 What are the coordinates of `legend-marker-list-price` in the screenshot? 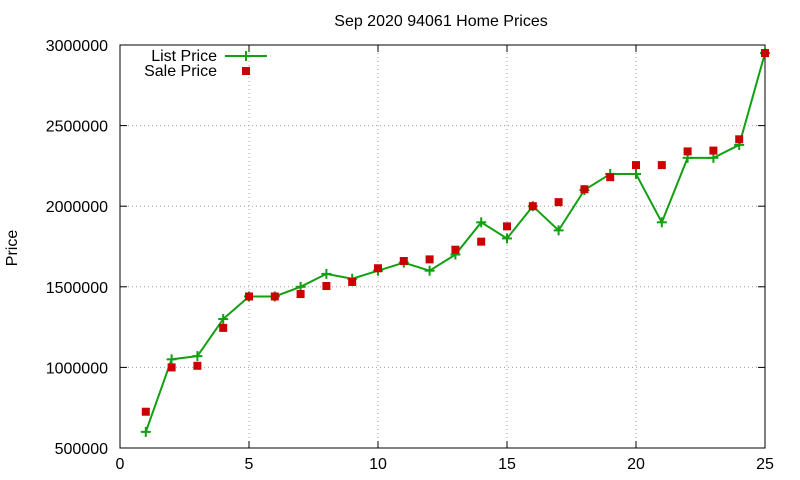 It's located at (246, 56).